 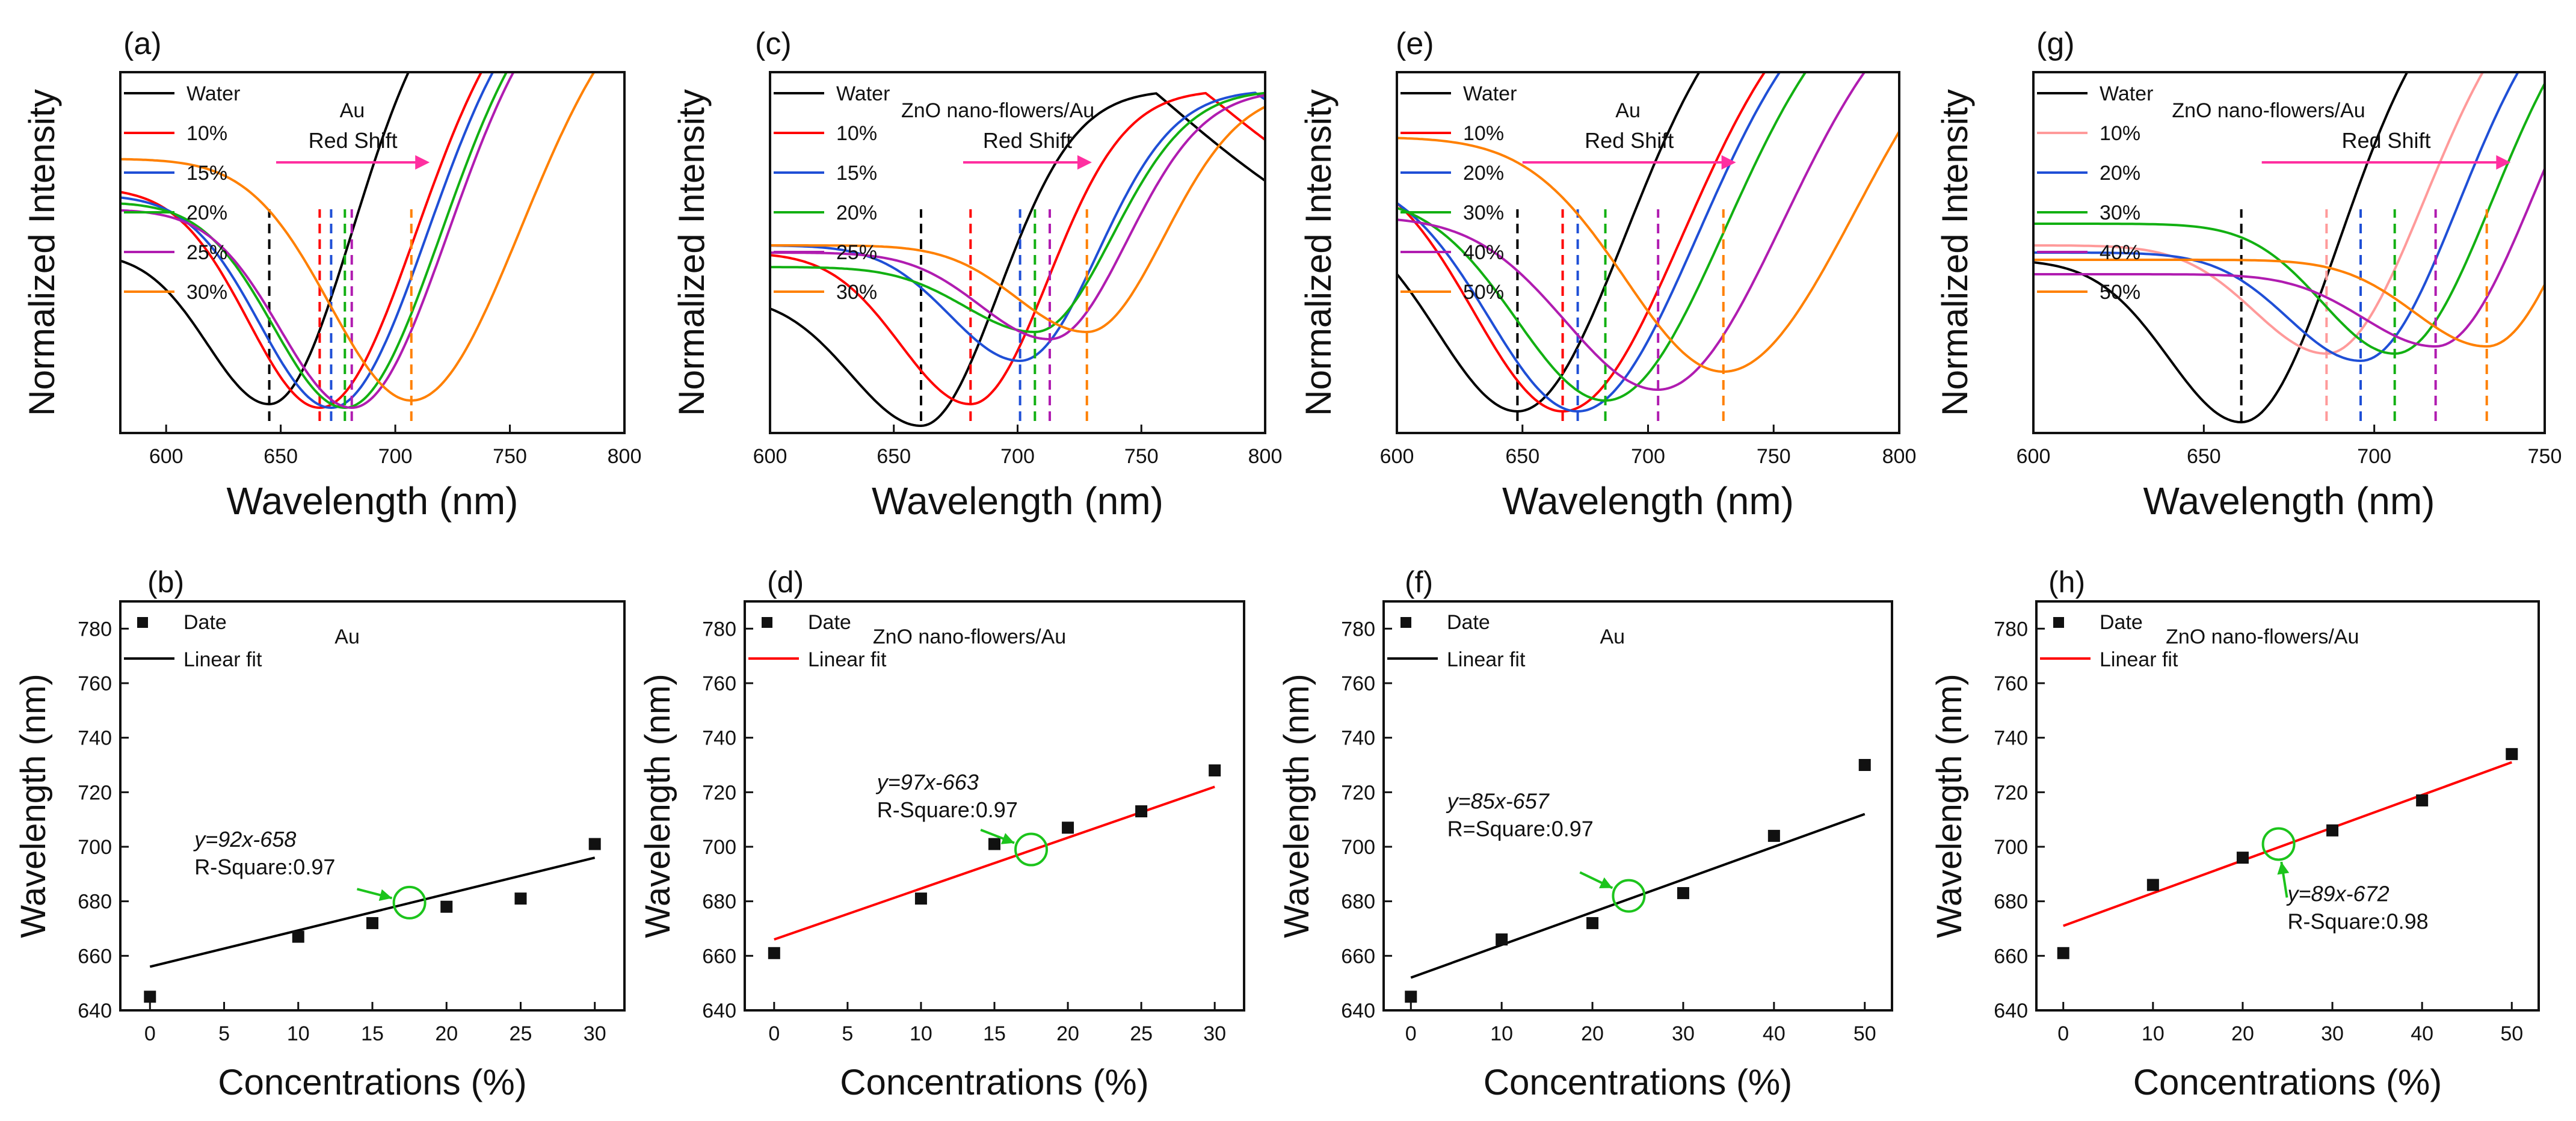 I want to click on red-shift-arrowhead, so click(x=1084, y=162).